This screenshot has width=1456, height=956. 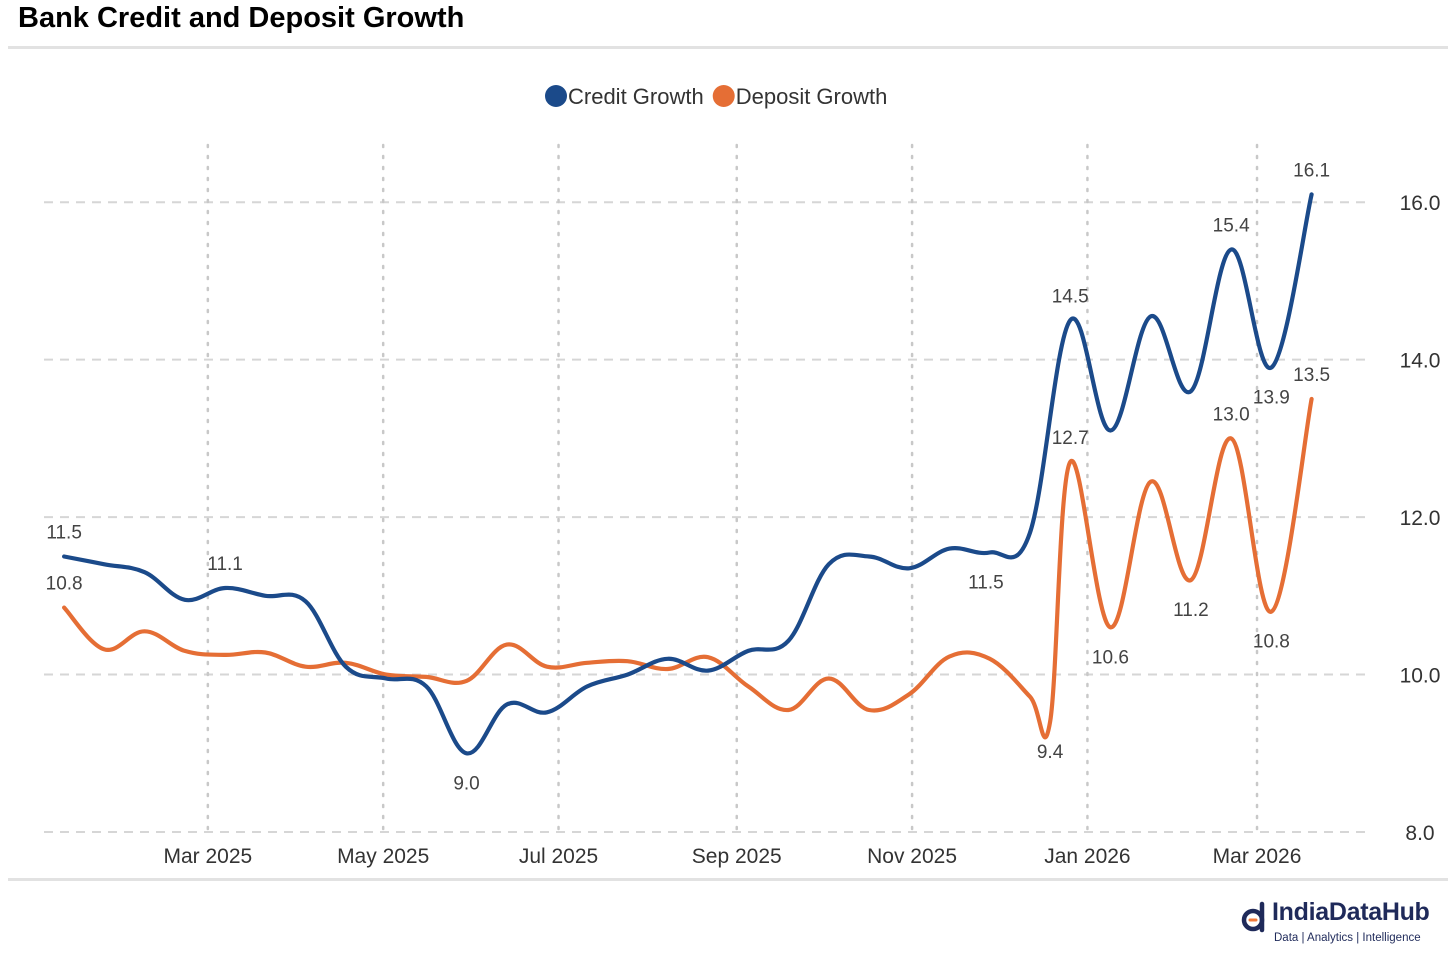 I want to click on title-divider, so click(x=728, y=47).